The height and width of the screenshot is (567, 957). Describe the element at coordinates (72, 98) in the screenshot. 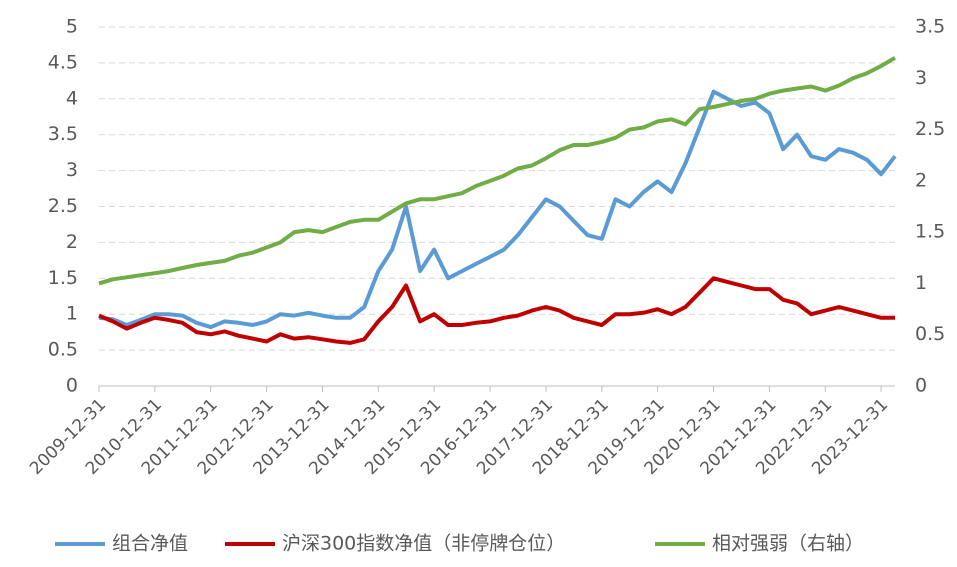

I see `y-tick-label: 4` at that location.